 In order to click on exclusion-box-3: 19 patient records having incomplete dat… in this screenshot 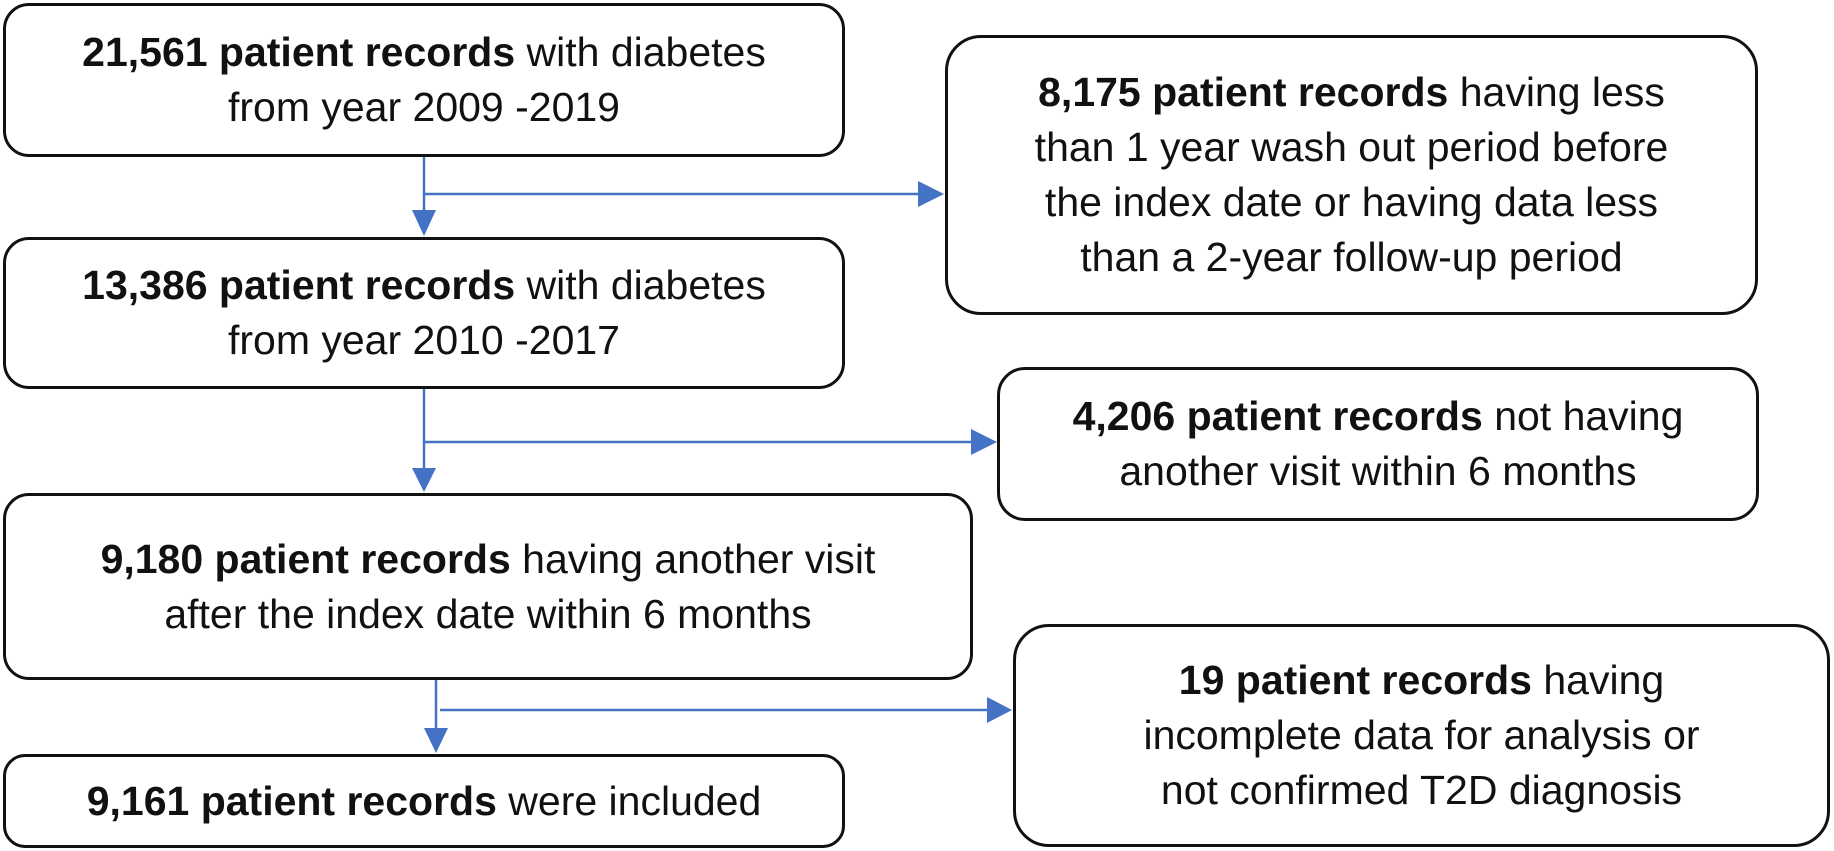, I will do `click(1421, 735)`.